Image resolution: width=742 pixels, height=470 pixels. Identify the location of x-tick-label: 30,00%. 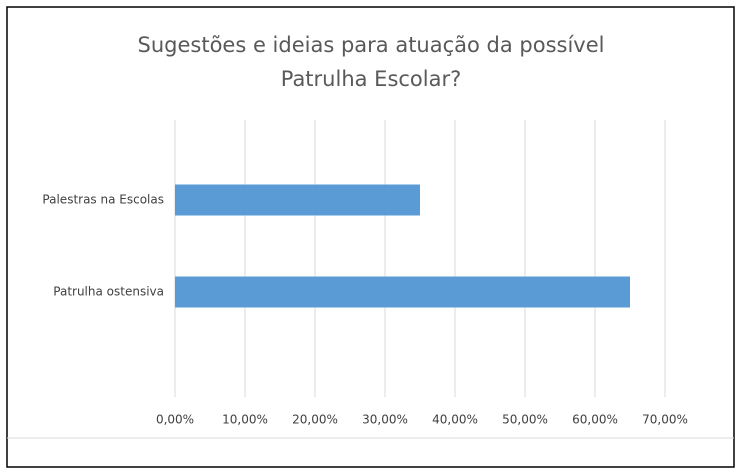
(385, 420).